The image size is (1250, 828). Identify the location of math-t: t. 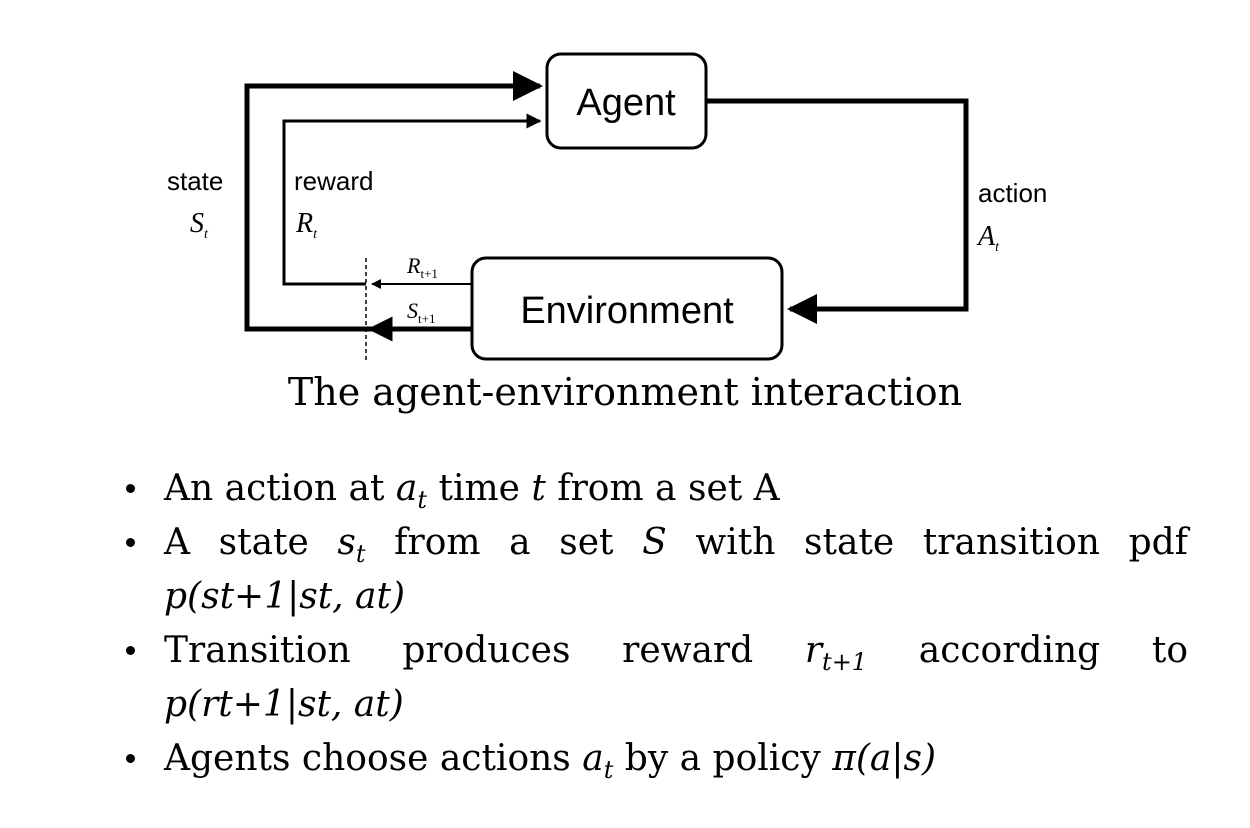
(538, 488).